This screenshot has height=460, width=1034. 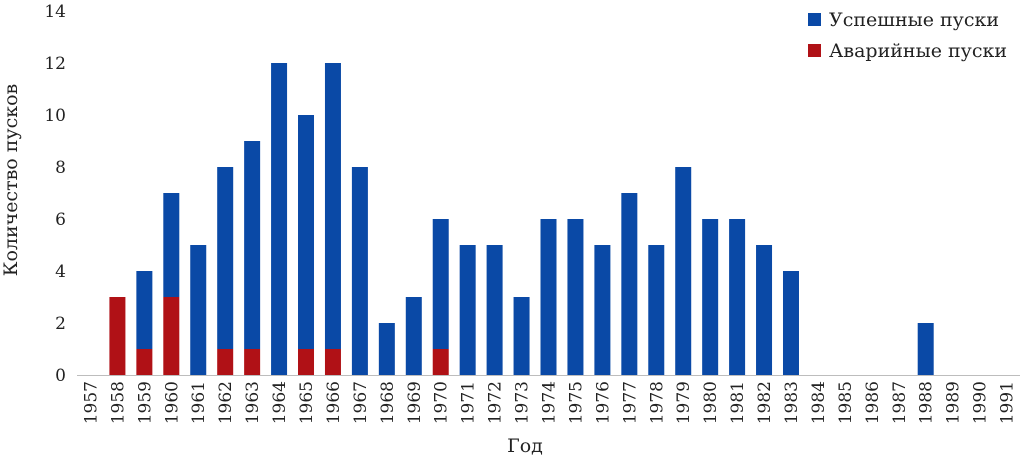 I want to click on y-tick-label: 12, so click(x=55, y=64).